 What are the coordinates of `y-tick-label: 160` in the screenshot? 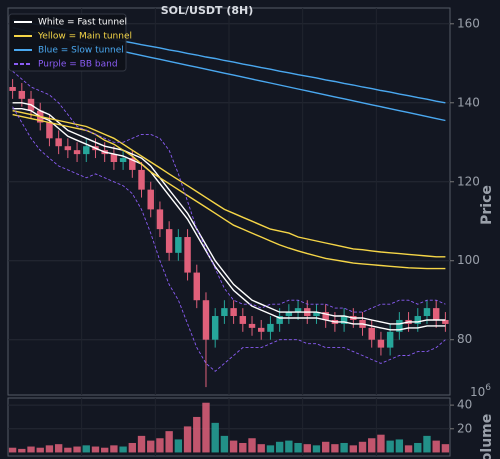 It's located at (468, 23).